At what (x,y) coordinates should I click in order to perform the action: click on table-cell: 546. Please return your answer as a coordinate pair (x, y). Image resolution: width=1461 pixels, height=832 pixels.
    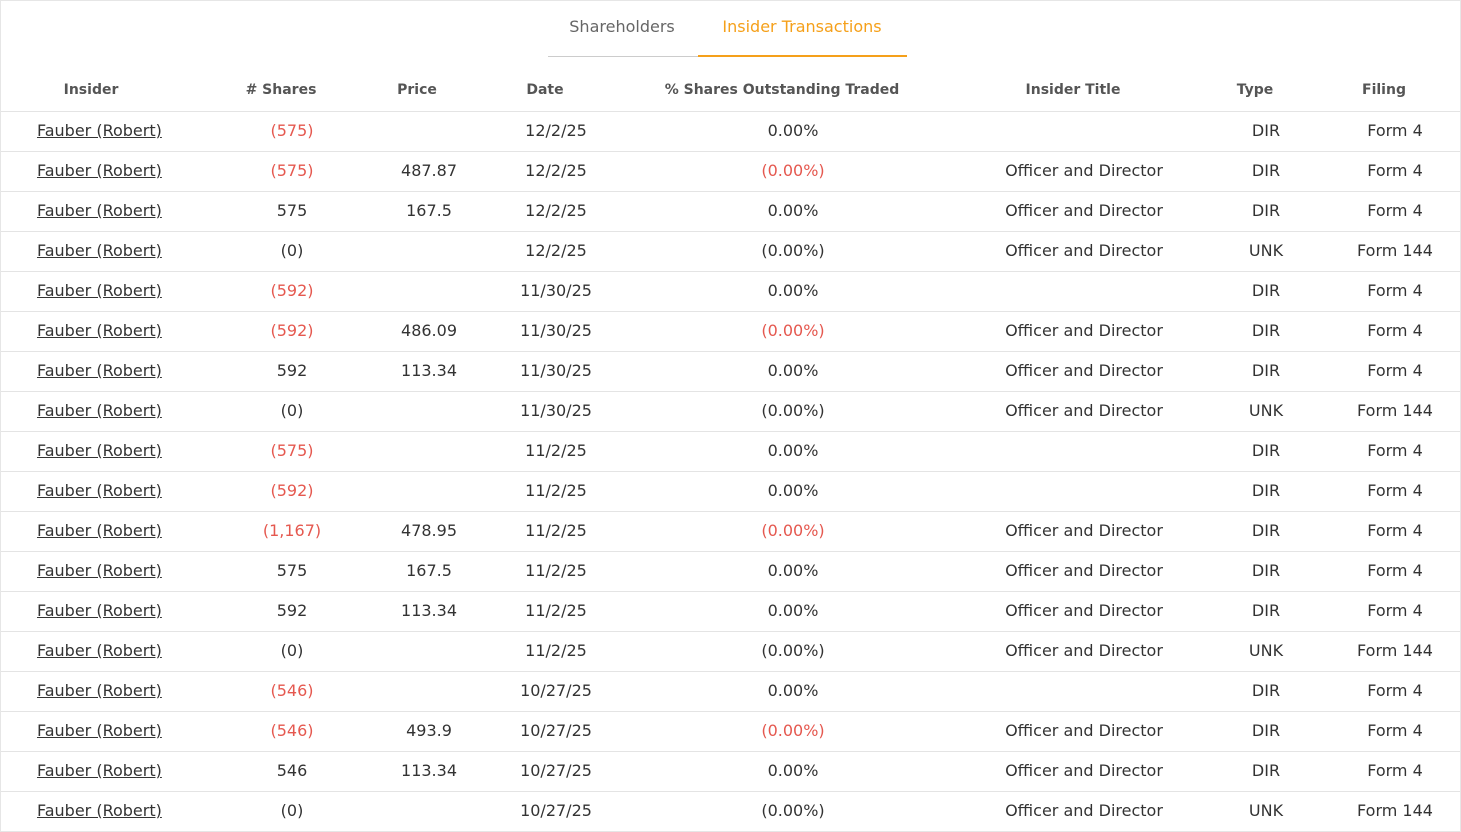
    Looking at the image, I should click on (292, 770).